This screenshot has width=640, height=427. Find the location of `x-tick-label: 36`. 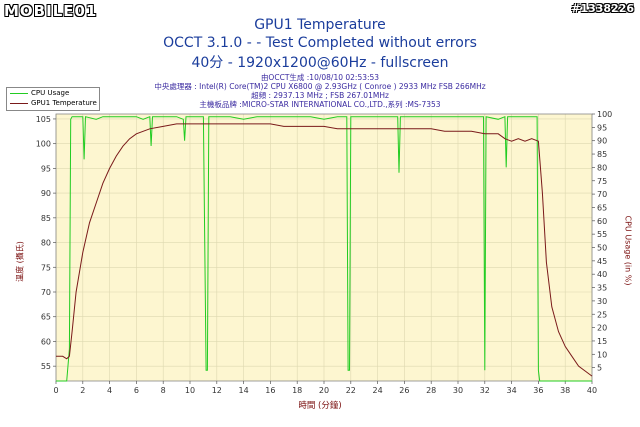

x-tick-label: 36 is located at coordinates (538, 390).